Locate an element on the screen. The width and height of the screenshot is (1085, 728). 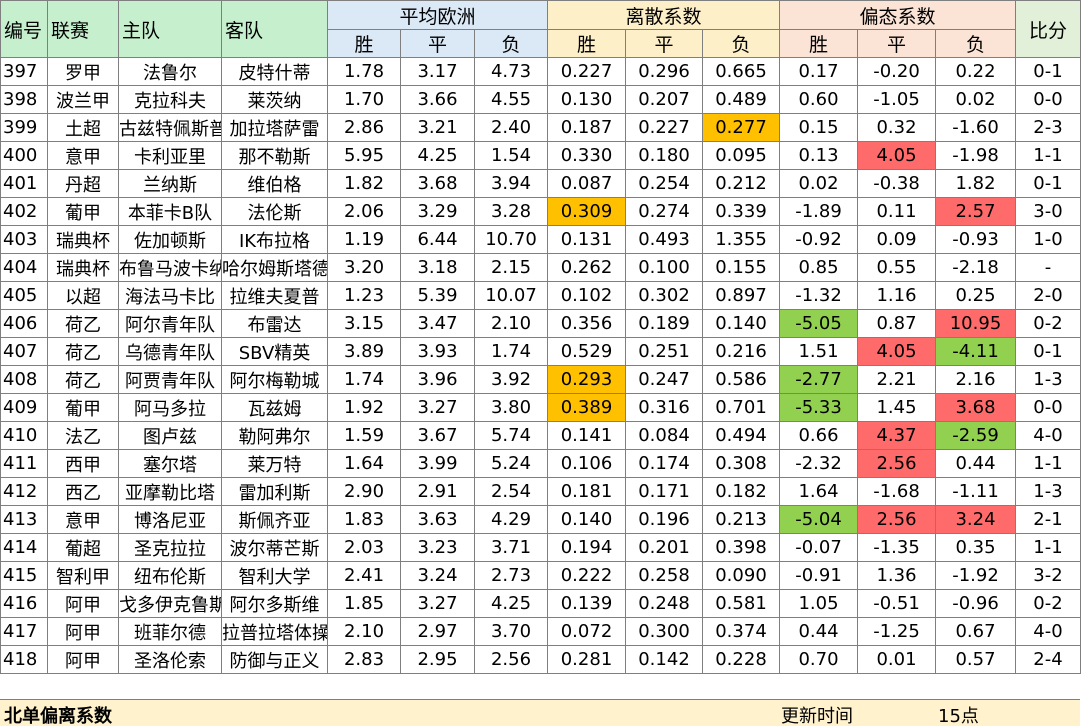
cell-disp-win: 0.309 is located at coordinates (586, 211).